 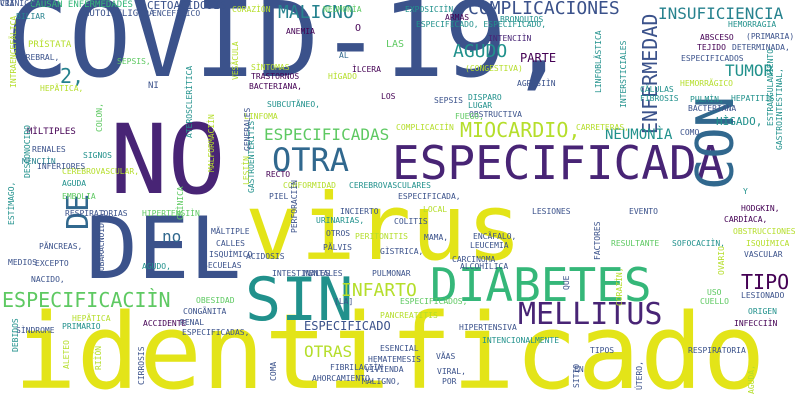 What do you see at coordinates (62, 88) in the screenshot?
I see `cloud-word: HEPÃTICA,` at bounding box center [62, 88].